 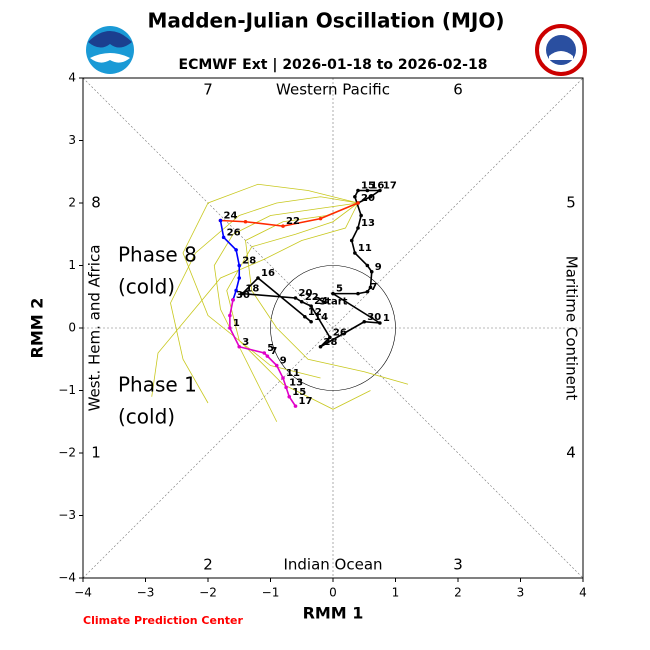 What do you see at coordinates (146, 593) in the screenshot?
I see `x-tick-label: −3` at bounding box center [146, 593].